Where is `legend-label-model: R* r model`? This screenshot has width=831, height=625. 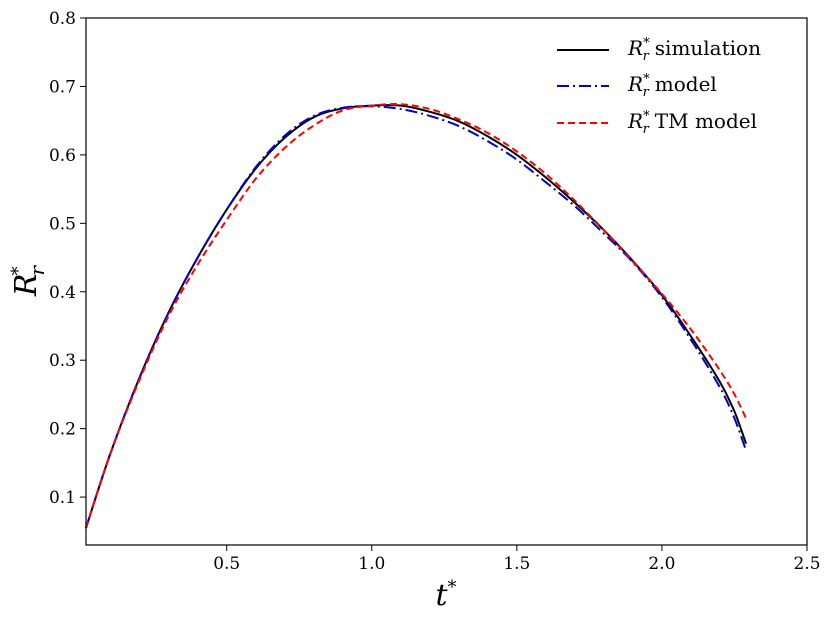
legend-label-model: R* r model is located at coordinates (672, 86).